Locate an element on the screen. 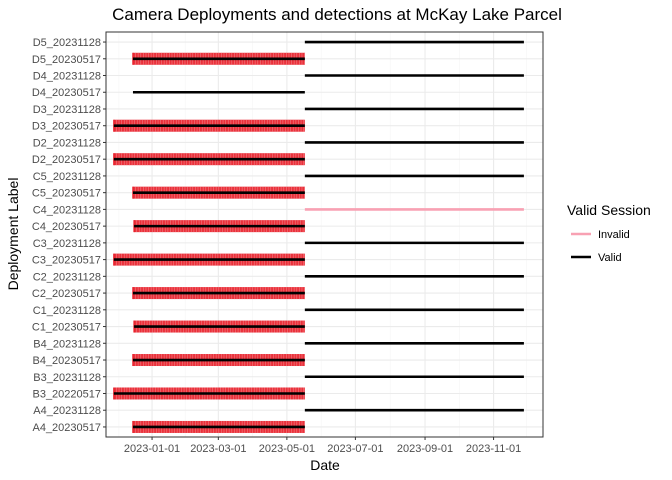 The width and height of the screenshot is (672, 480). x-tick-label: 2023-03-01 is located at coordinates (218, 449).